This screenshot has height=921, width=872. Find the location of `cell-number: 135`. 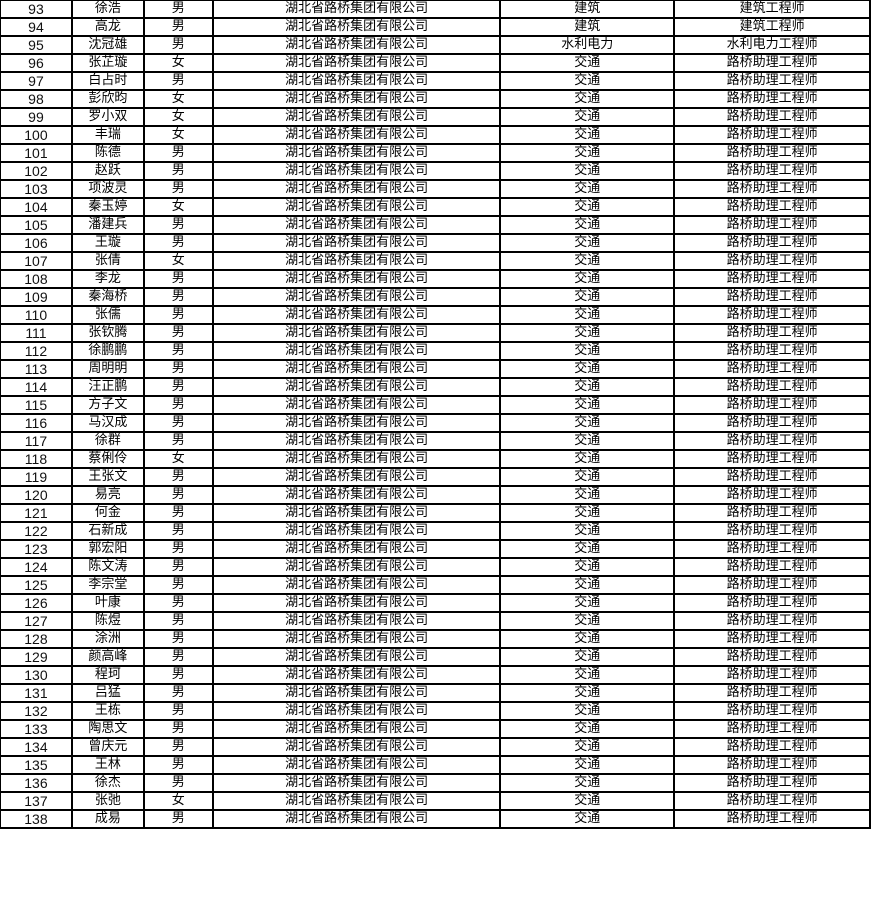

cell-number: 135 is located at coordinates (36, 765).